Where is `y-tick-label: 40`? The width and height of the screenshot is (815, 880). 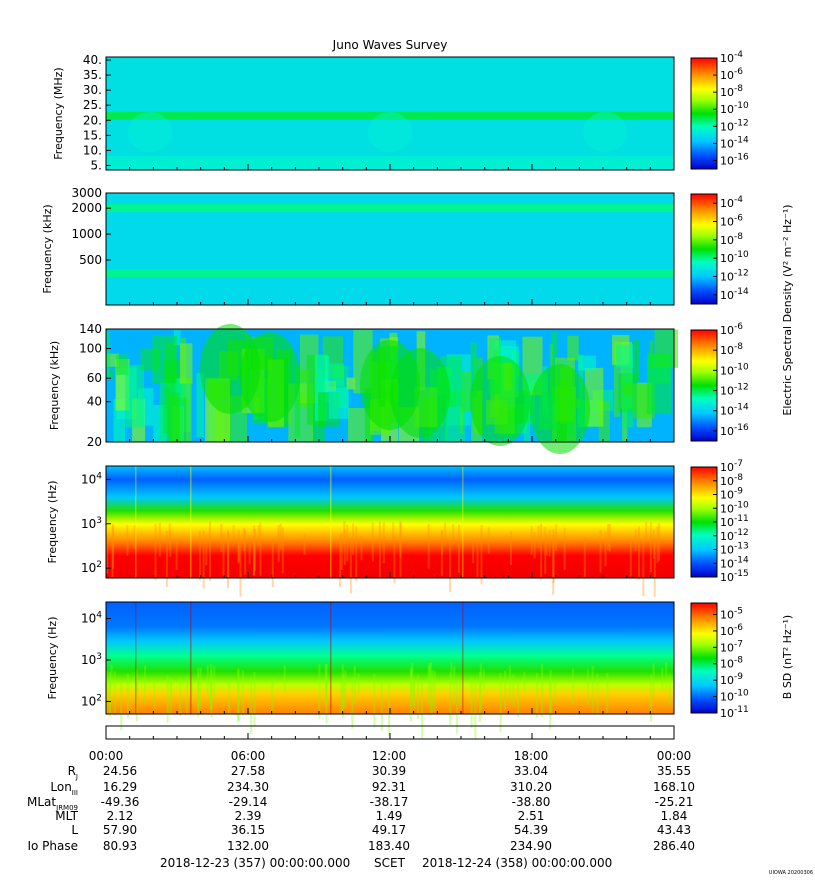 y-tick-label: 40 is located at coordinates (94, 402).